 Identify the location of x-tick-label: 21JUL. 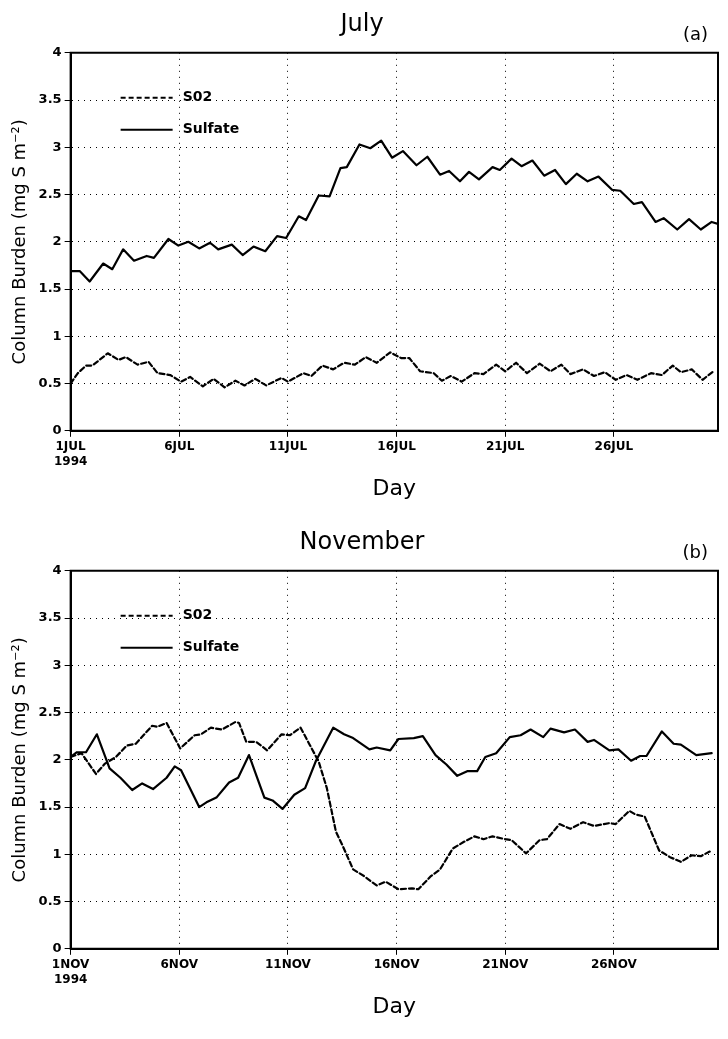
(505, 446).